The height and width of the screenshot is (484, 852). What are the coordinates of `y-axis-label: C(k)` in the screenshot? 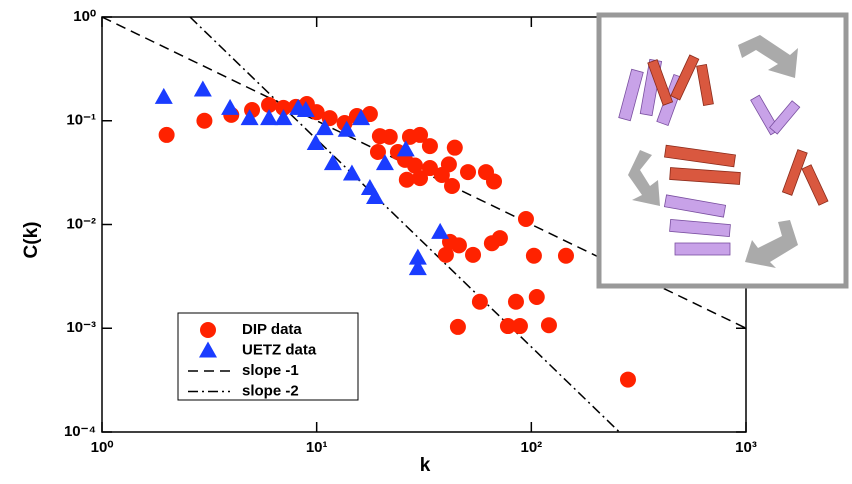 It's located at (31, 240).